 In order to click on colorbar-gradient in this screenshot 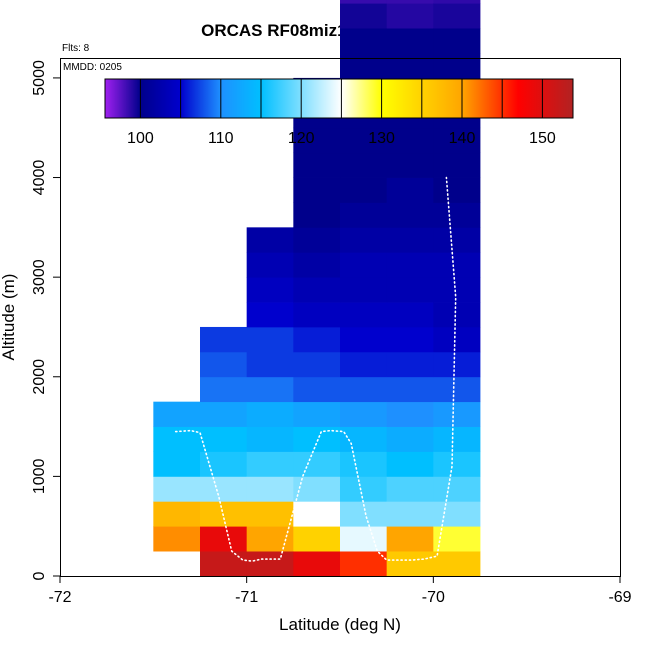, I will do `click(339, 98)`.